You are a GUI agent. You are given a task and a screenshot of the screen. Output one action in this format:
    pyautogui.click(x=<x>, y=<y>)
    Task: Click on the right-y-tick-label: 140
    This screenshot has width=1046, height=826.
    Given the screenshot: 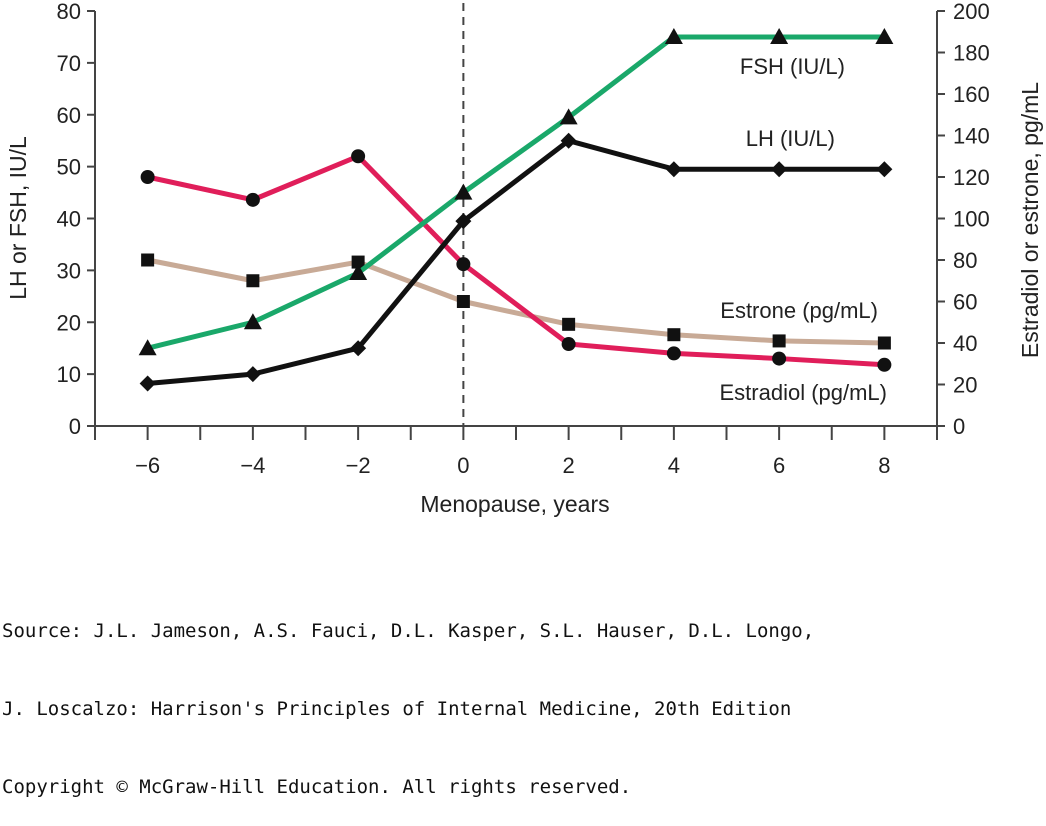 What is the action you would take?
    pyautogui.click(x=971, y=136)
    